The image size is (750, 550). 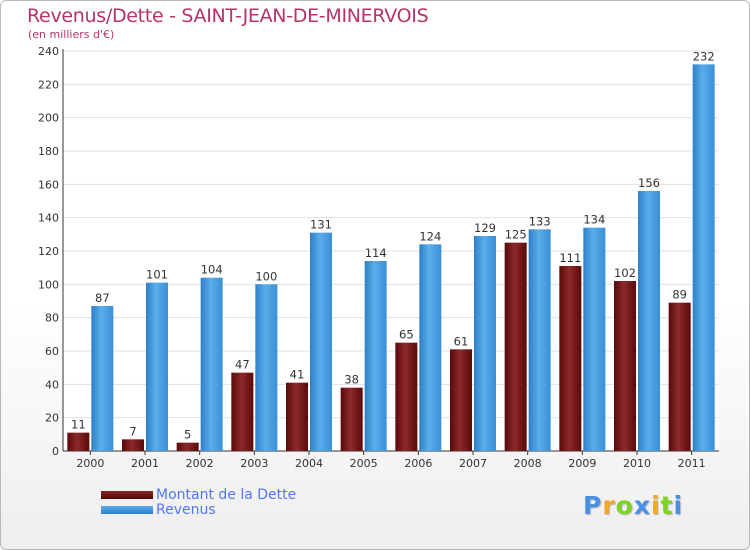 What do you see at coordinates (321, 225) in the screenshot?
I see `data-label-revenus-2004: 131` at bounding box center [321, 225].